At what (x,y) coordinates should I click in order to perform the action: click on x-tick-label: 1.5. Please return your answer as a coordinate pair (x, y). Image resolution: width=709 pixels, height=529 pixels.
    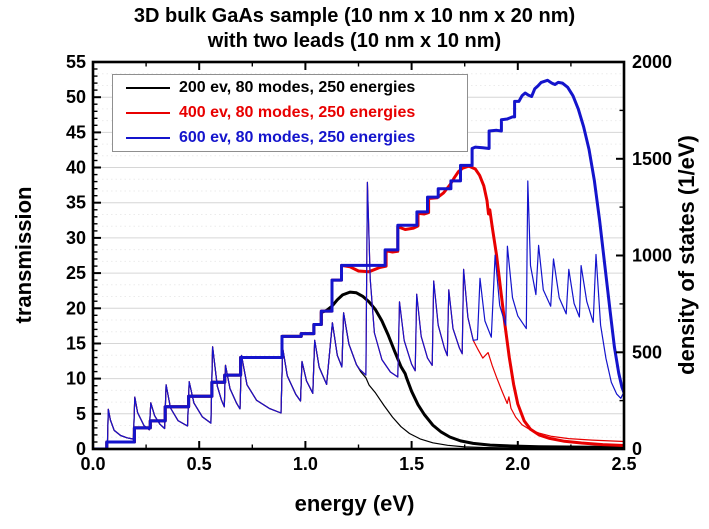
    Looking at the image, I should click on (411, 464).